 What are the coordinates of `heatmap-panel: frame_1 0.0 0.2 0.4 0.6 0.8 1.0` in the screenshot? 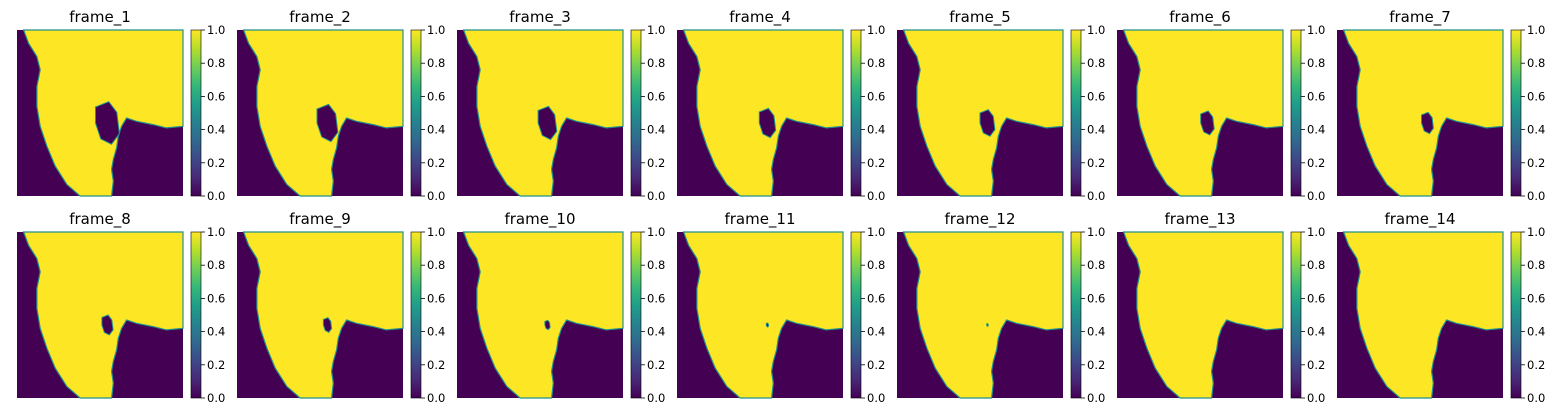 It's located at (121, 105).